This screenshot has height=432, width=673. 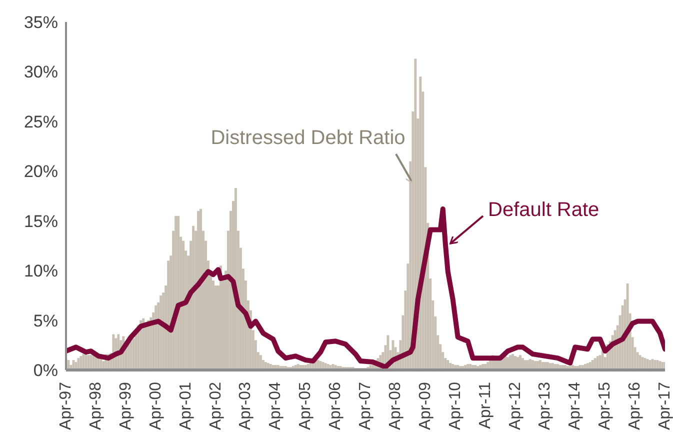 I want to click on x-tick-label: Apr-16, so click(x=635, y=406).